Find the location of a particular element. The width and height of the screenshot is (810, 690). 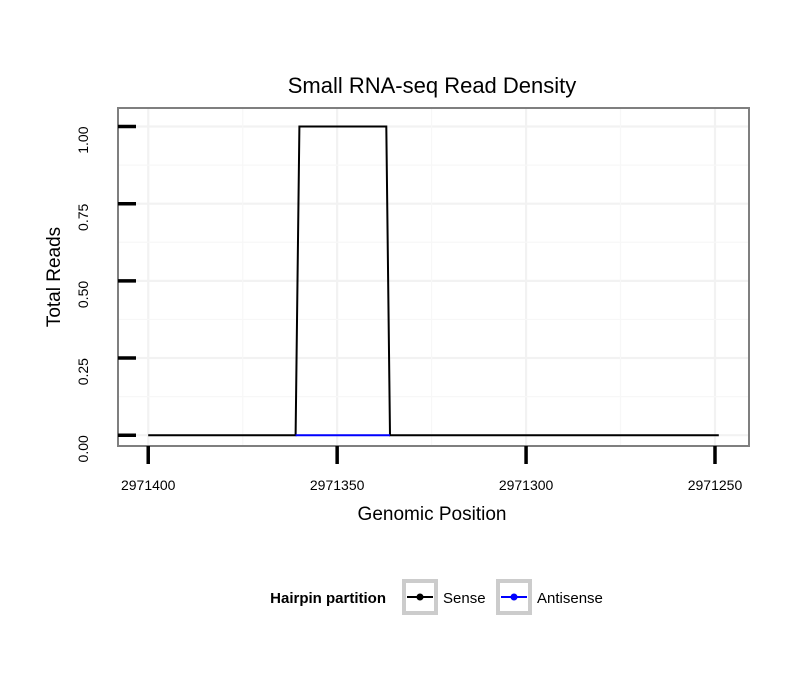

legend-title: Hairpin partition is located at coordinates (328, 598).